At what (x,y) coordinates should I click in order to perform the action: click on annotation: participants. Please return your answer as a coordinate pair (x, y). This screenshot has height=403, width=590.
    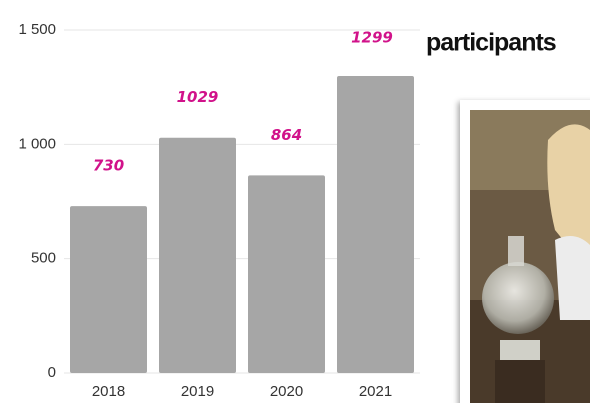
    Looking at the image, I should click on (491, 43).